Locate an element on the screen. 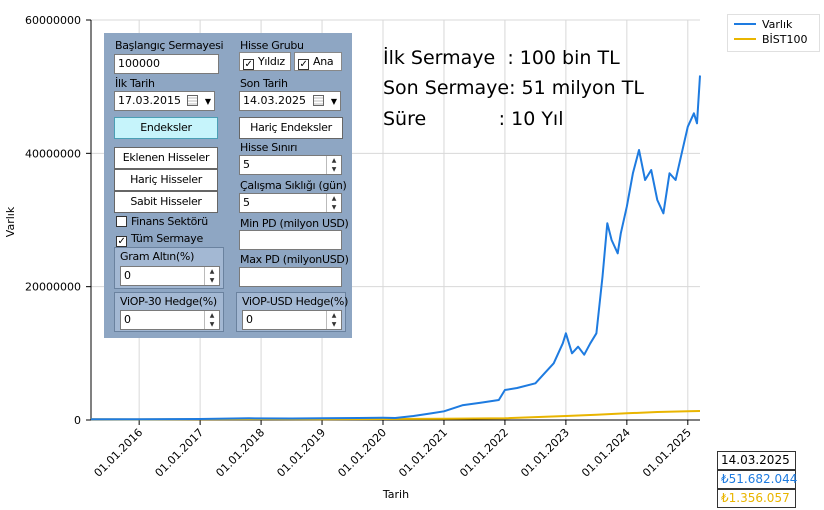 This screenshot has width=824, height=510. start-capital-label: Başlangıç Sermayesi is located at coordinates (169, 45).